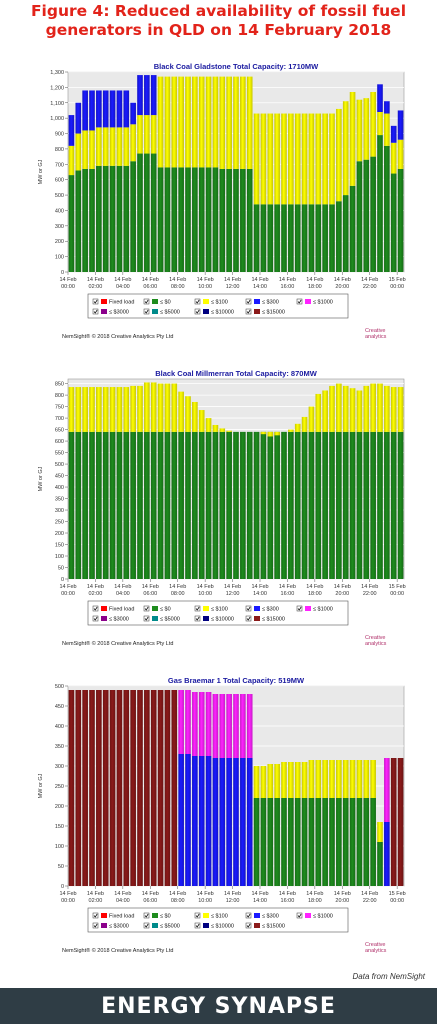 This screenshot has height=1024, width=437. What do you see at coordinates (397, 894) in the screenshot?
I see `x-tick-label: 15 Feb` at bounding box center [397, 894].